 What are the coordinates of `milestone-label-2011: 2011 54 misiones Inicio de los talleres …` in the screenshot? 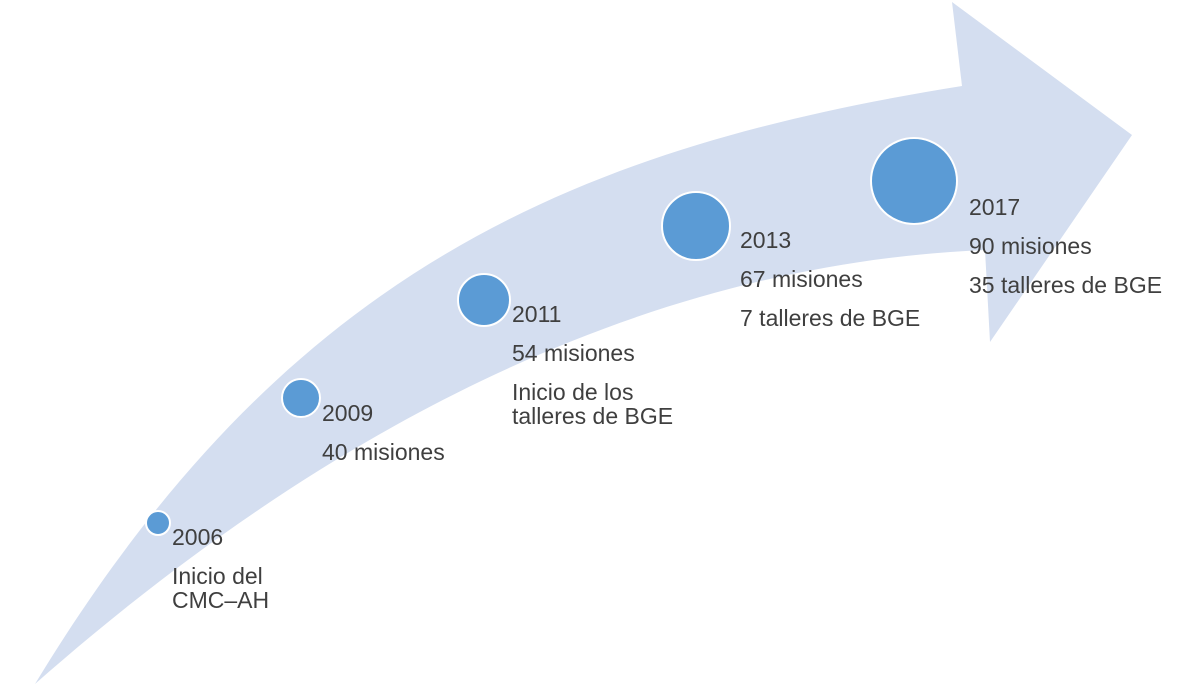 It's located at (592, 362).